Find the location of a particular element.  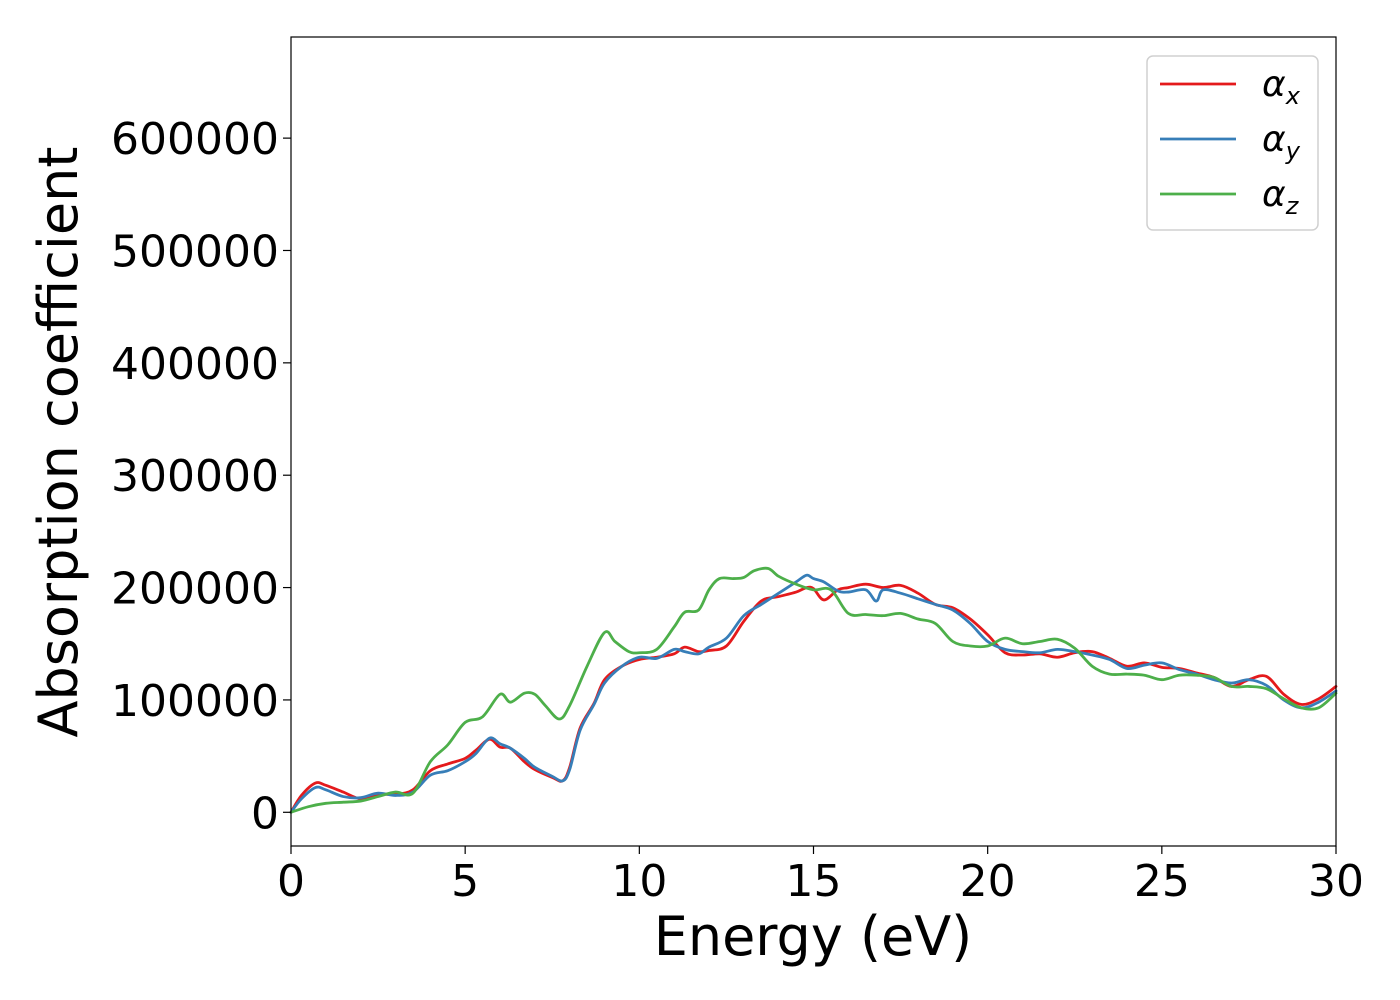

y-tick-label: 600000 is located at coordinates (195, 139).